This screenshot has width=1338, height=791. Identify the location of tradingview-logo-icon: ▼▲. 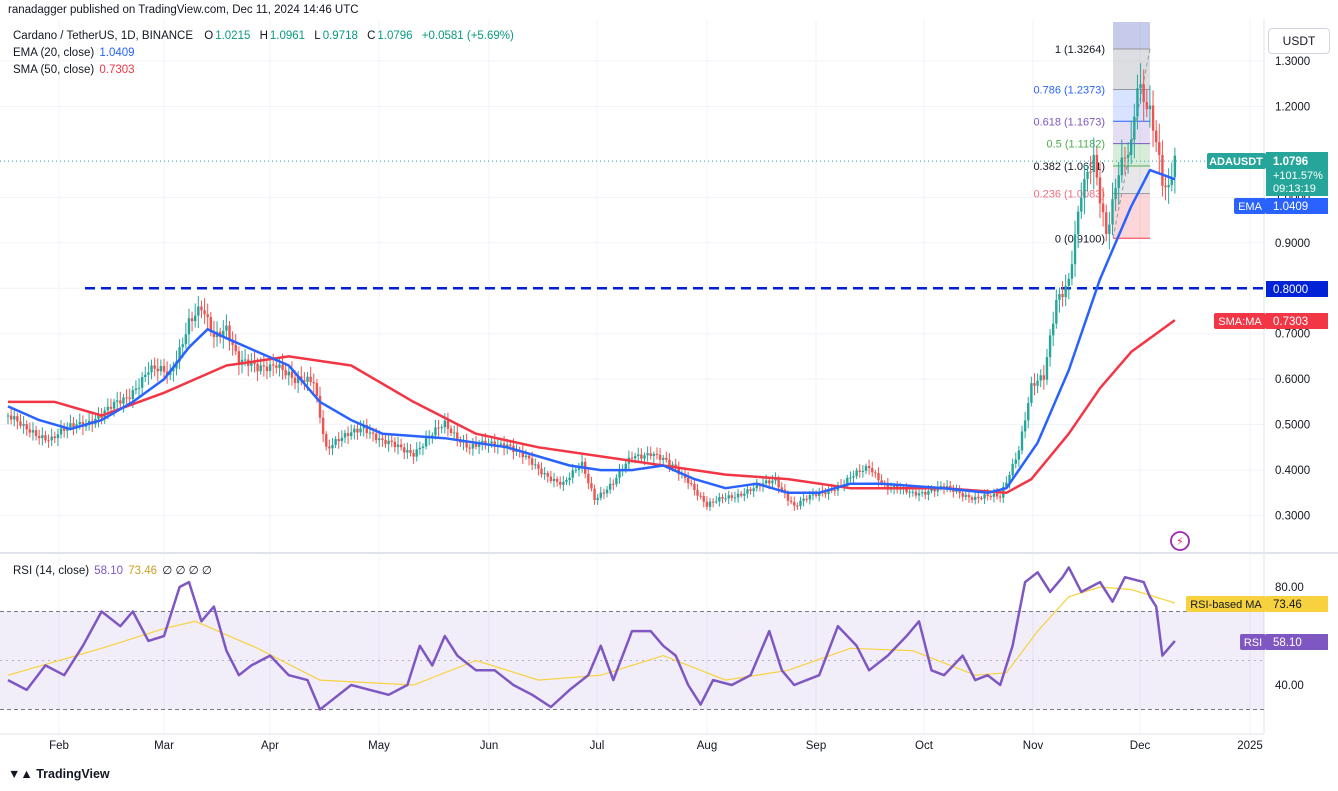
(20, 774).